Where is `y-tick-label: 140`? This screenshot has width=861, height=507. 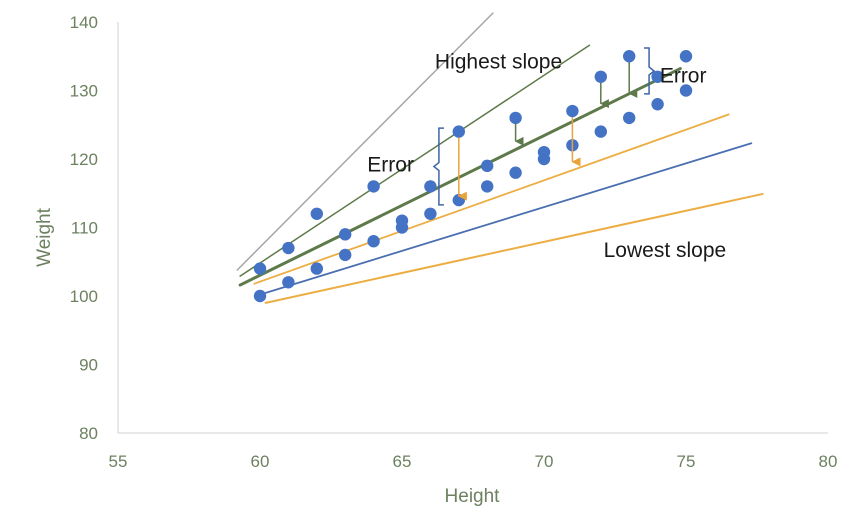
y-tick-label: 140 is located at coordinates (84, 22).